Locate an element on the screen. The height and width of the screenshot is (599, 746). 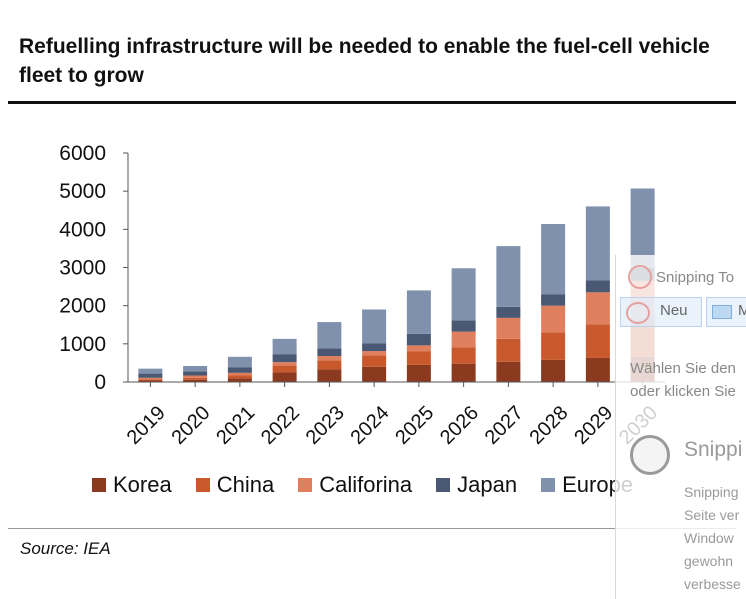
legend: Korea China Califorina Japan Europe is located at coordinates (374, 485).